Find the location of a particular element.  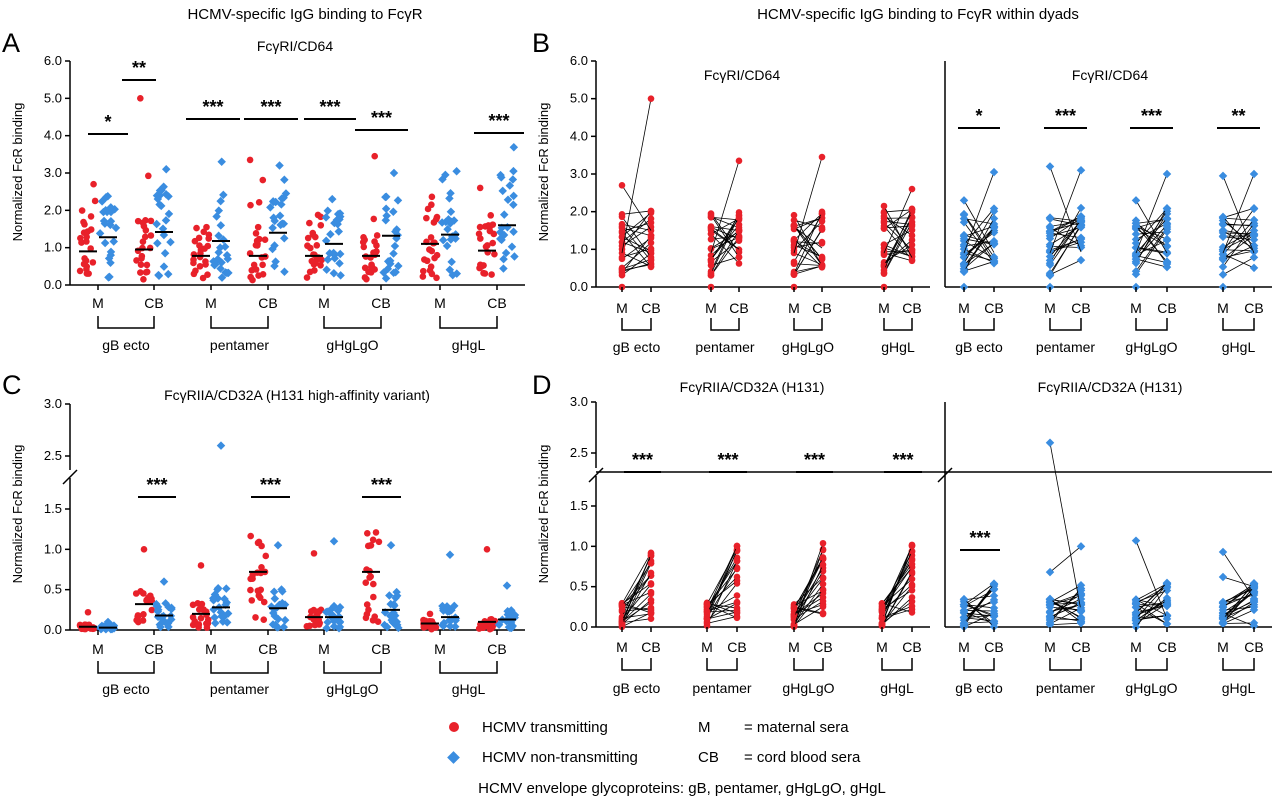

panel-d-right-xtick-label: CB is located at coordinates (1080, 647).